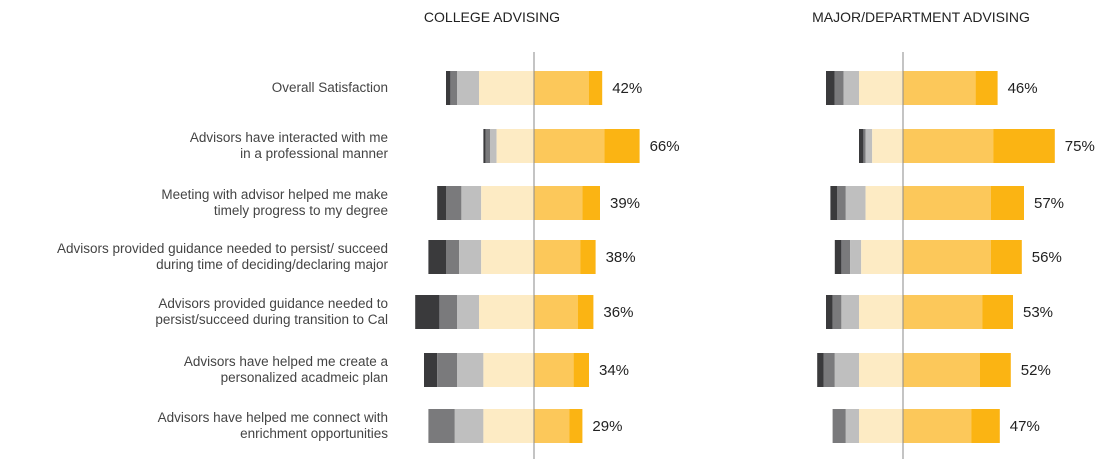  Describe the element at coordinates (1047, 257) in the screenshot. I see `percent-label-major-department-advising-row-4: 56%` at that location.